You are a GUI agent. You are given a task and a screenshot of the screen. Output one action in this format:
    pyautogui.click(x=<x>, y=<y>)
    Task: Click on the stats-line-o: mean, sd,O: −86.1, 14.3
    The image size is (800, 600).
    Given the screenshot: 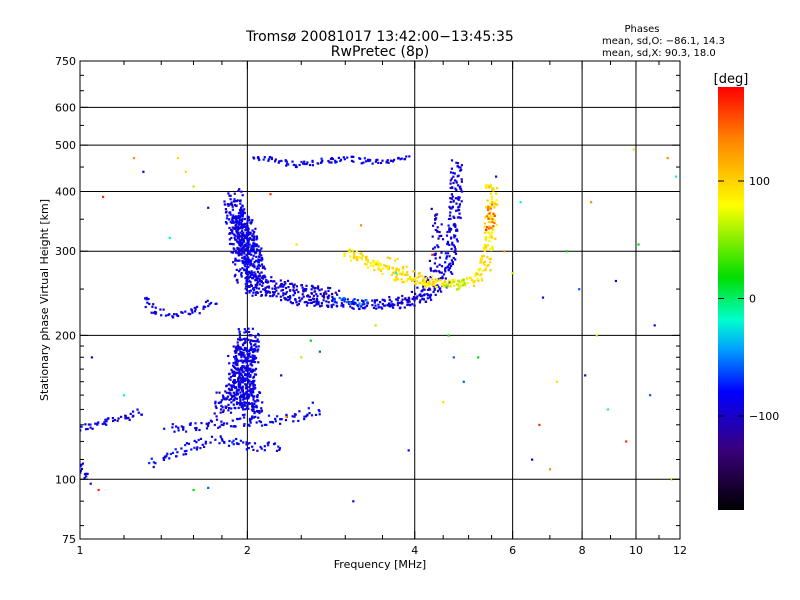 What is the action you would take?
    pyautogui.click(x=663, y=41)
    